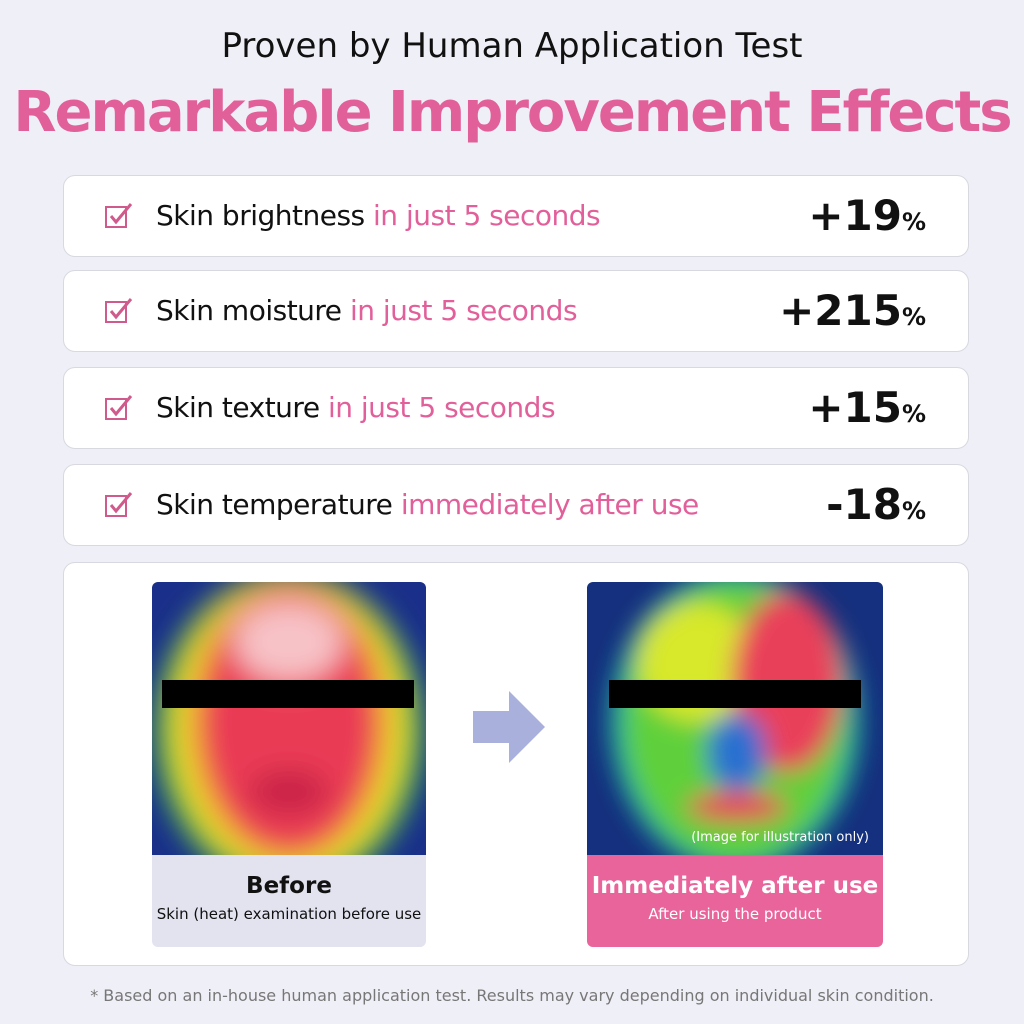  I want to click on item-value: +15%, so click(867, 411).